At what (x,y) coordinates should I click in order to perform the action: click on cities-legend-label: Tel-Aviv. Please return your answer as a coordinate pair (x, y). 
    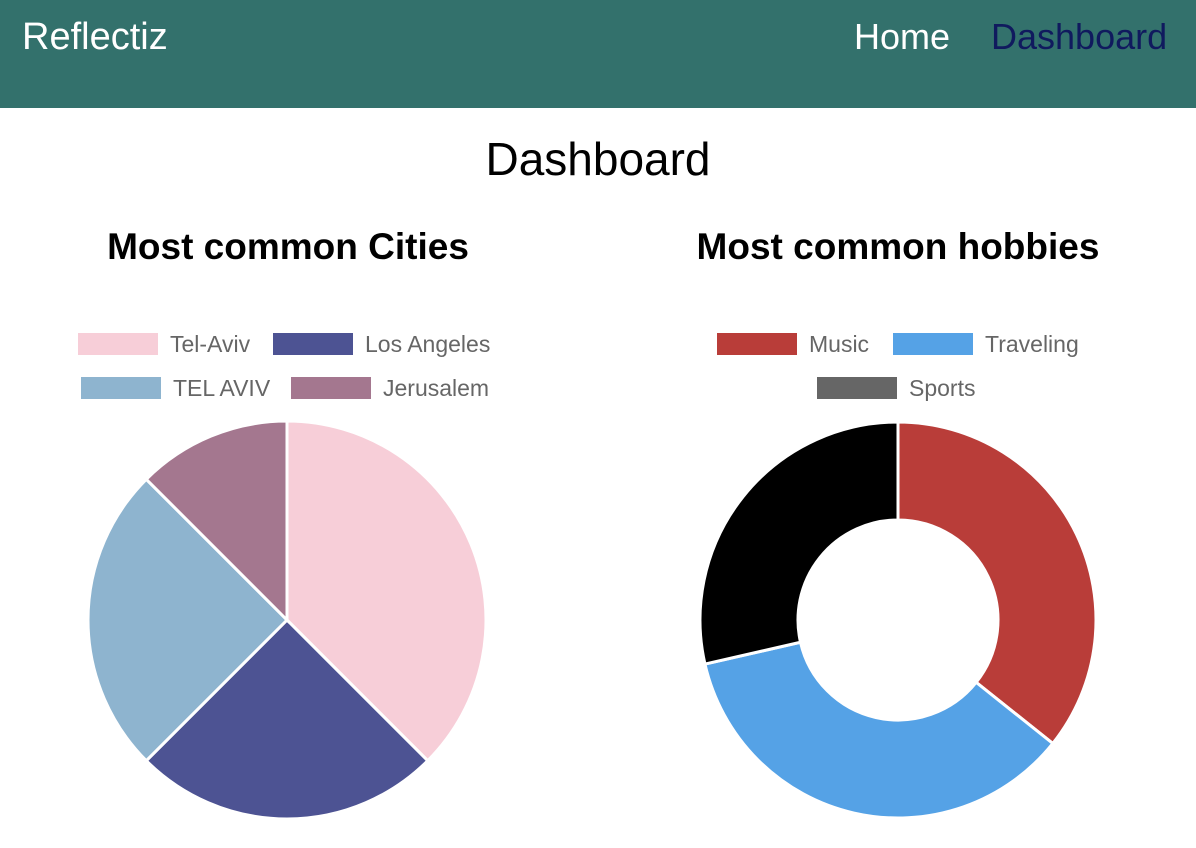
    Looking at the image, I should click on (210, 344).